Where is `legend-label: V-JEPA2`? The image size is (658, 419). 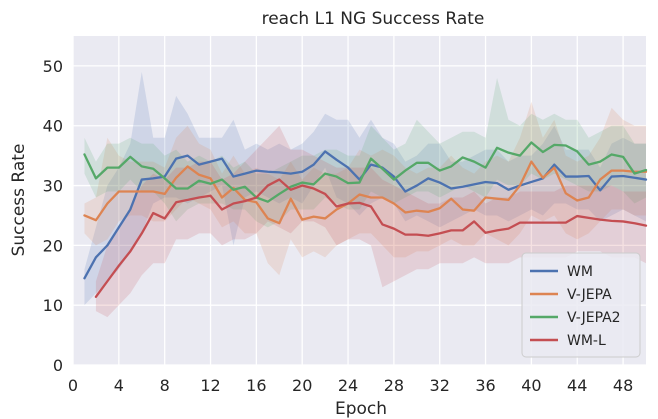 legend-label: V-JEPA2 is located at coordinates (594, 318).